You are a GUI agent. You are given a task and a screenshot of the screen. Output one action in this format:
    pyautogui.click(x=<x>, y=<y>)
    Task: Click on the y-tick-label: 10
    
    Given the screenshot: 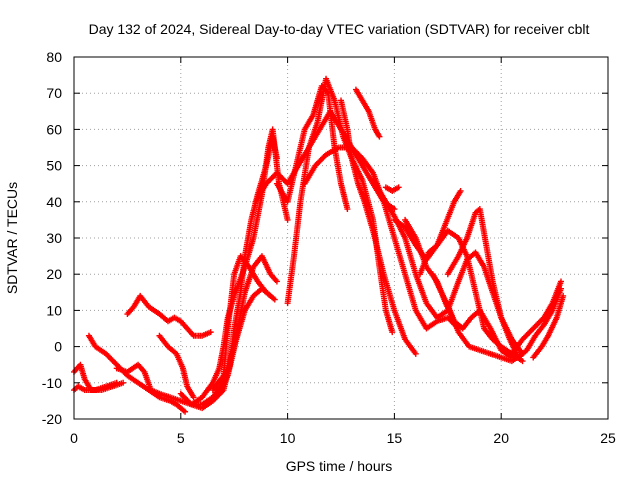 What is the action you would take?
    pyautogui.click(x=54, y=310)
    